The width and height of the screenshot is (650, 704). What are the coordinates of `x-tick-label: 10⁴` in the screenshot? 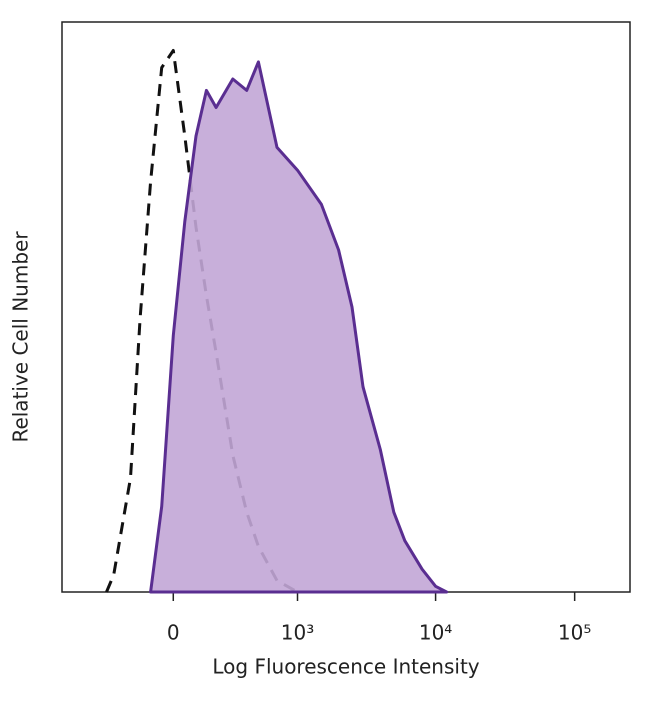 It's located at (435, 633).